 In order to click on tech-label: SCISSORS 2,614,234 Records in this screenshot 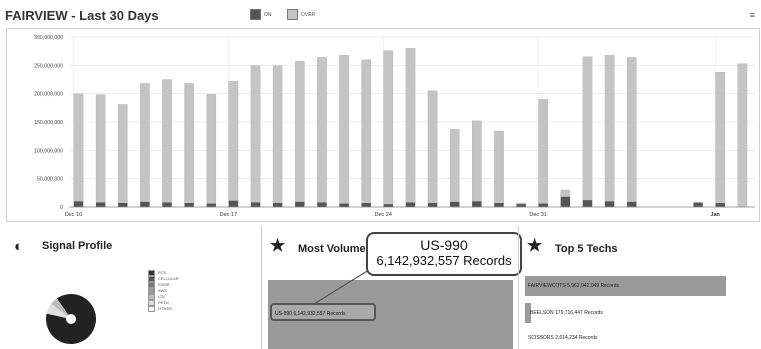, I will do `click(562, 338)`.